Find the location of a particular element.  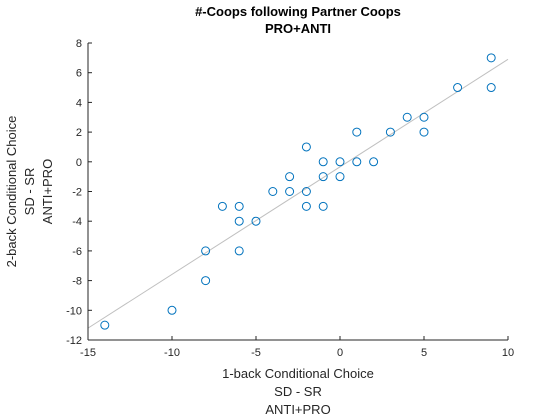

x-axis-label-line: ANTI+PRO is located at coordinates (297, 409).